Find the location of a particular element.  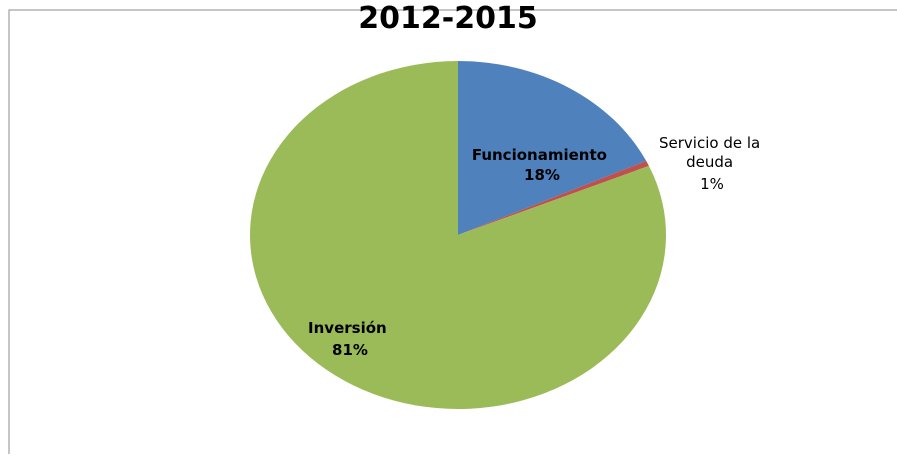

slice-label-inversion: Inversión 81% is located at coordinates (350, 339).